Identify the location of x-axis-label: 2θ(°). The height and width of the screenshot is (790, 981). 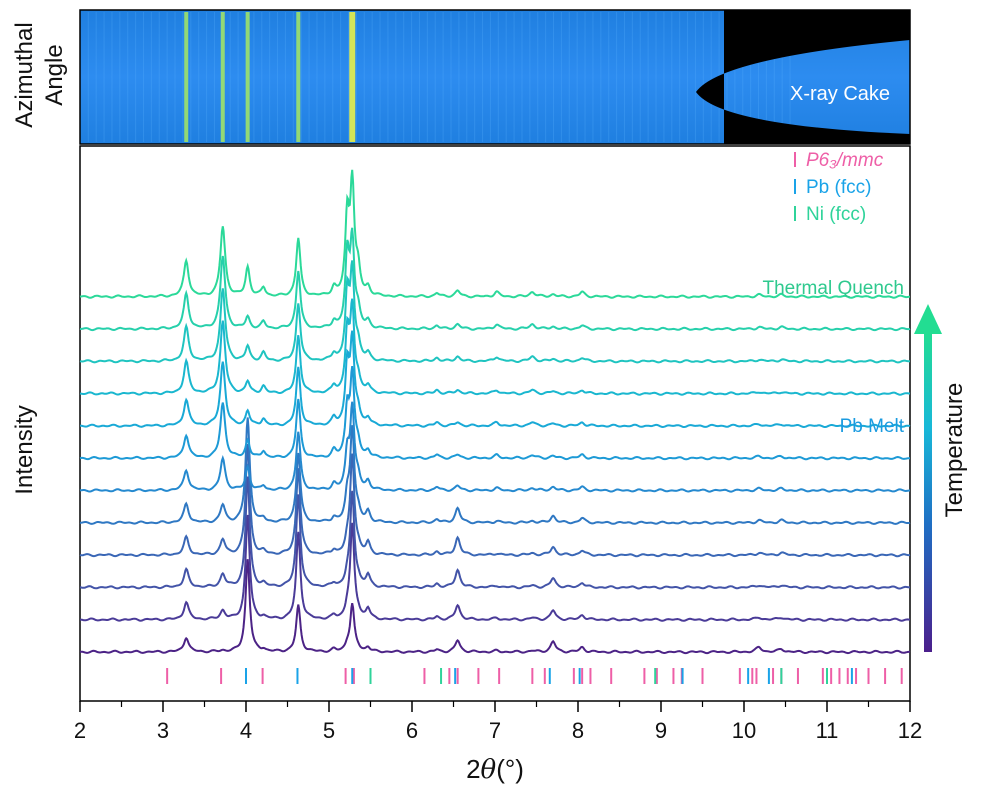
(495, 769).